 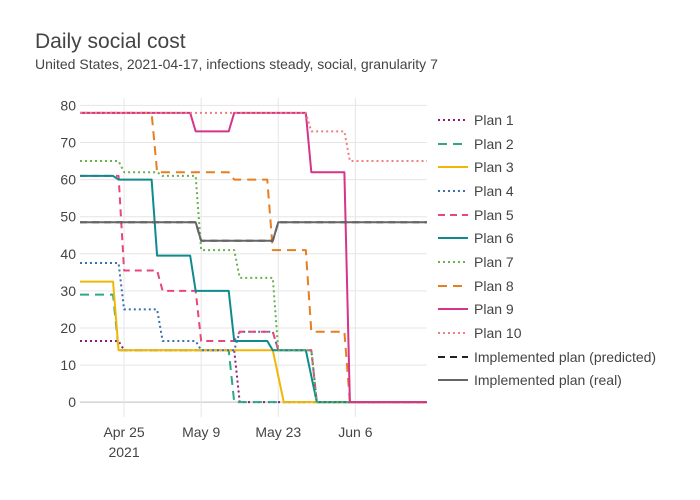 What do you see at coordinates (68, 143) in the screenshot?
I see `y-tick-label: 70` at bounding box center [68, 143].